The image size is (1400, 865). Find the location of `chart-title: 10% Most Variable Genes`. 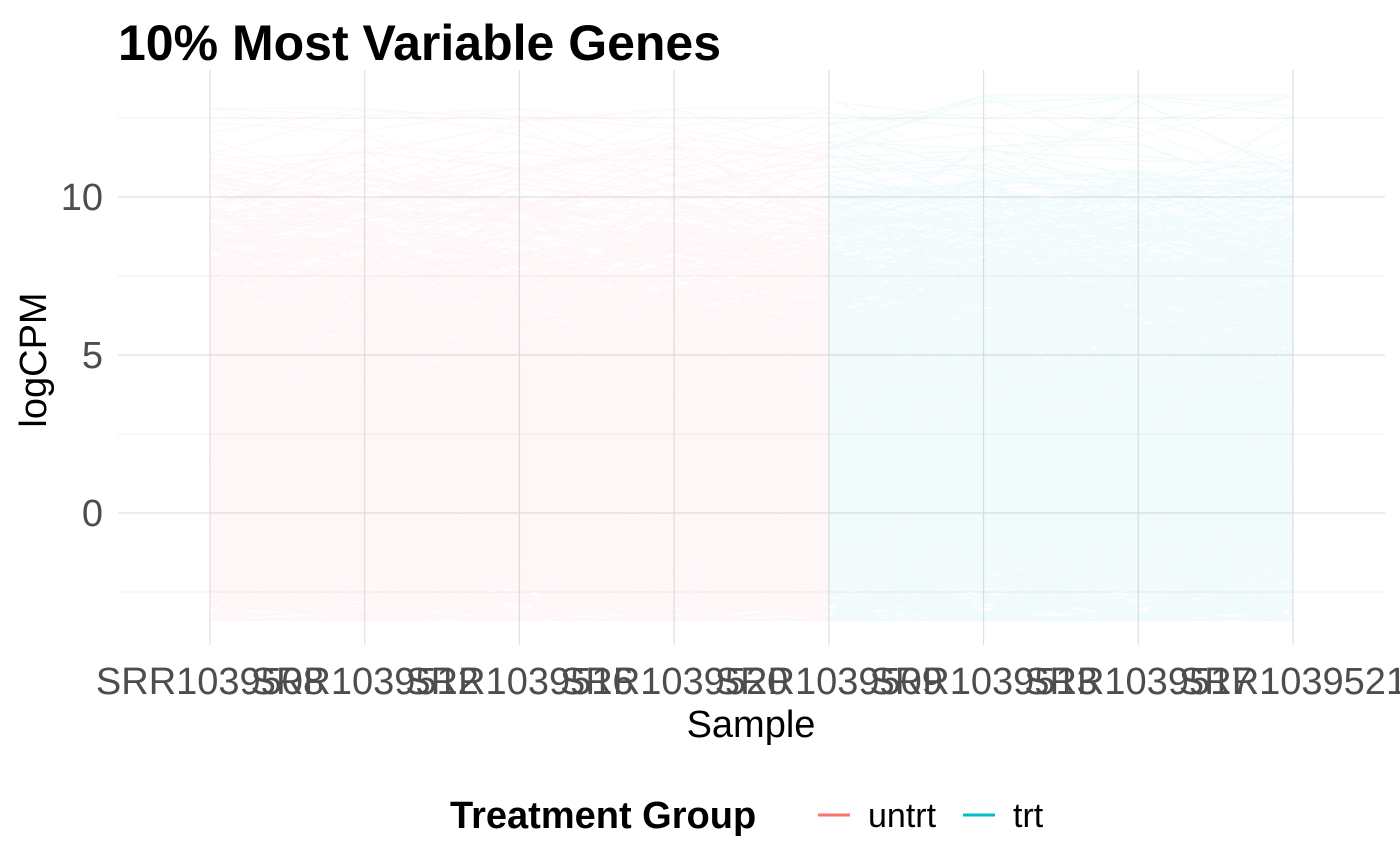

chart-title: 10% Most Variable Genes is located at coordinates (420, 43).